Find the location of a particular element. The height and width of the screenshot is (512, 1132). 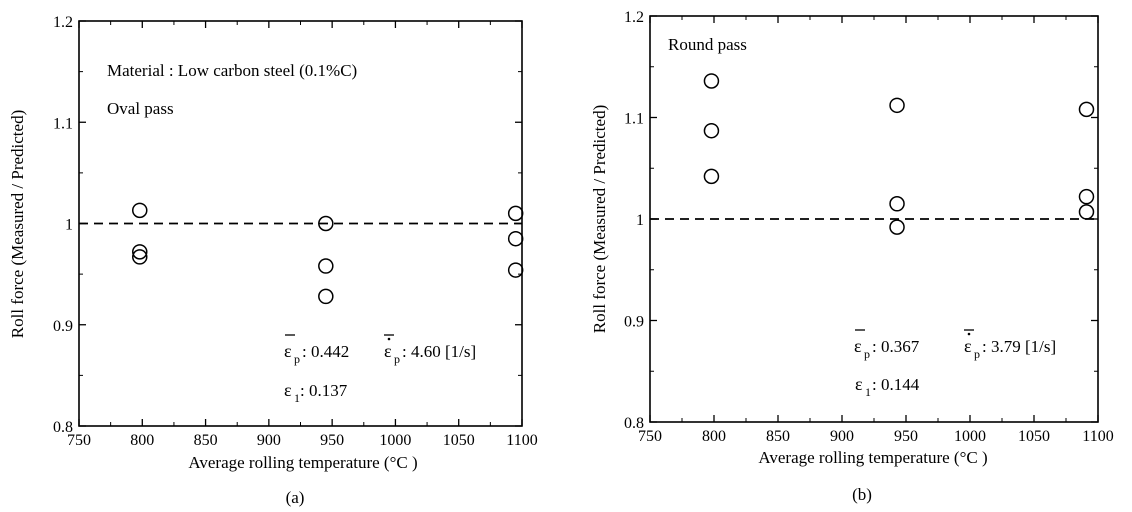

pass-annotation: Round pass is located at coordinates (707, 44).